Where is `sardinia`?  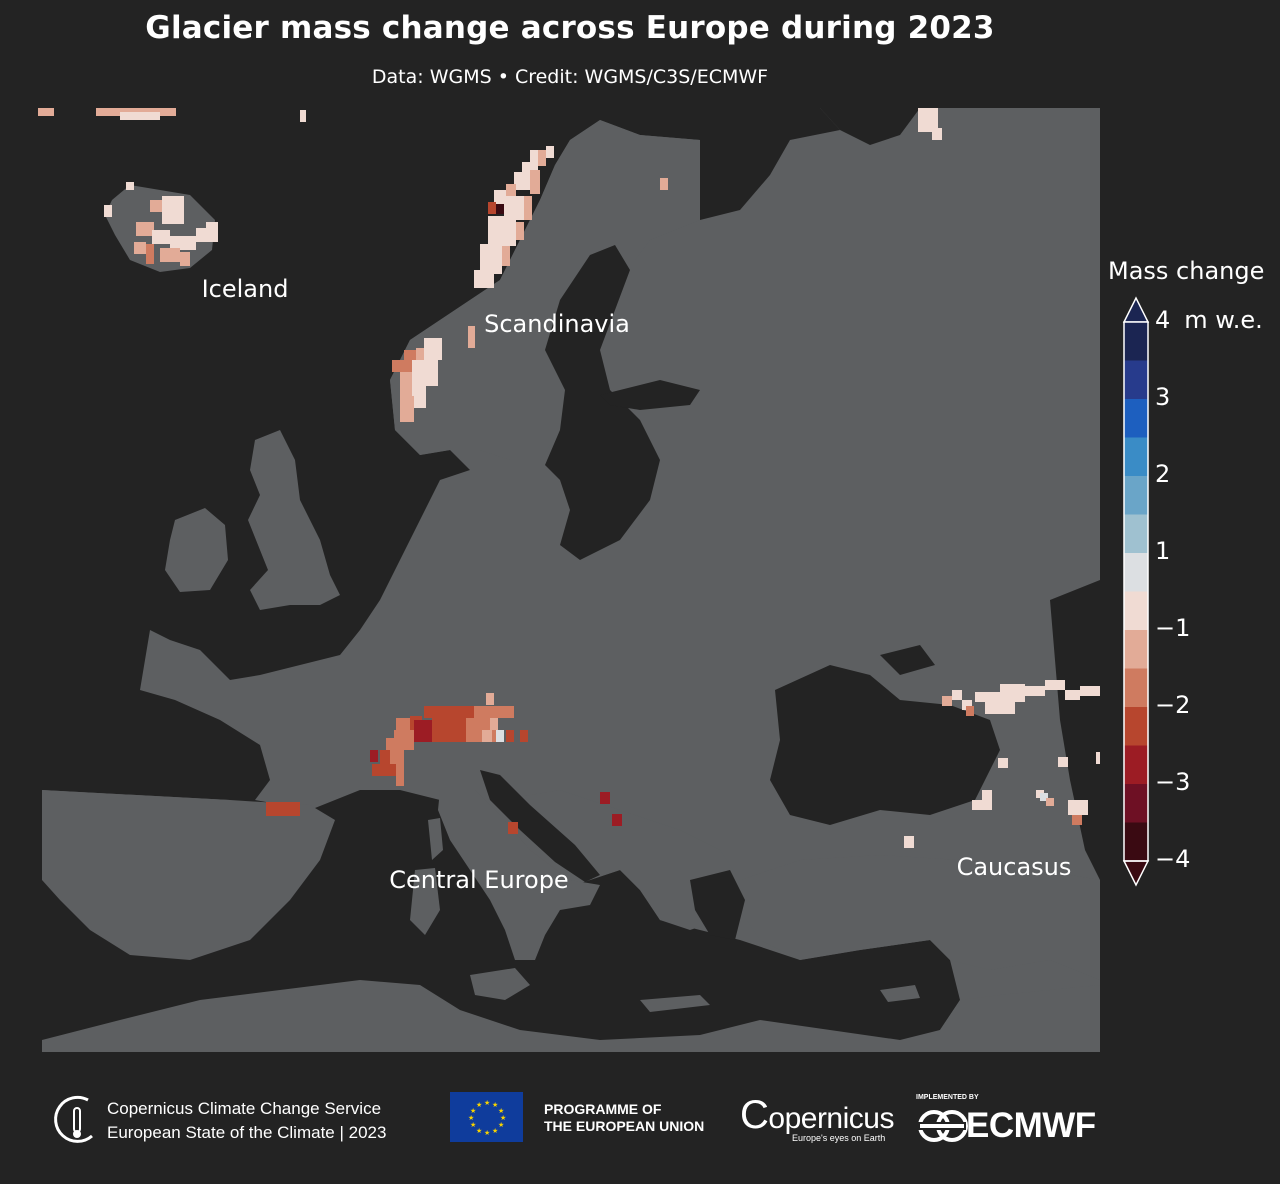
sardinia is located at coordinates (425, 901).